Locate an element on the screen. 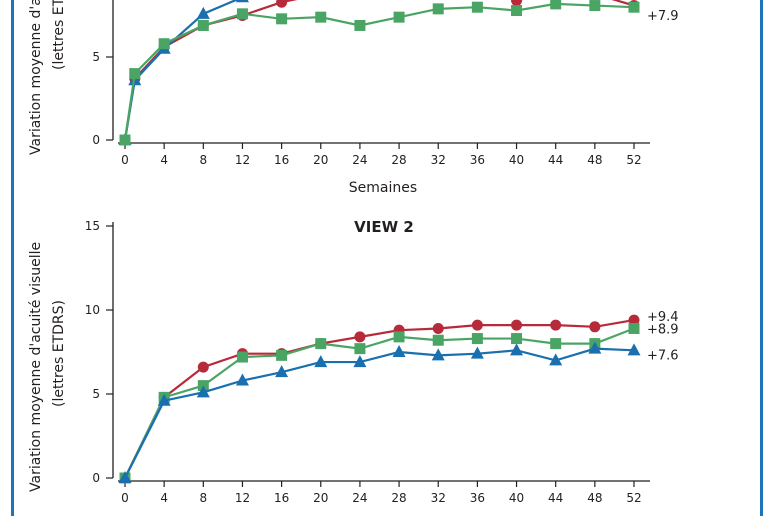 This screenshot has width=772, height=516. y-tick-label: 5 is located at coordinates (96, 394).